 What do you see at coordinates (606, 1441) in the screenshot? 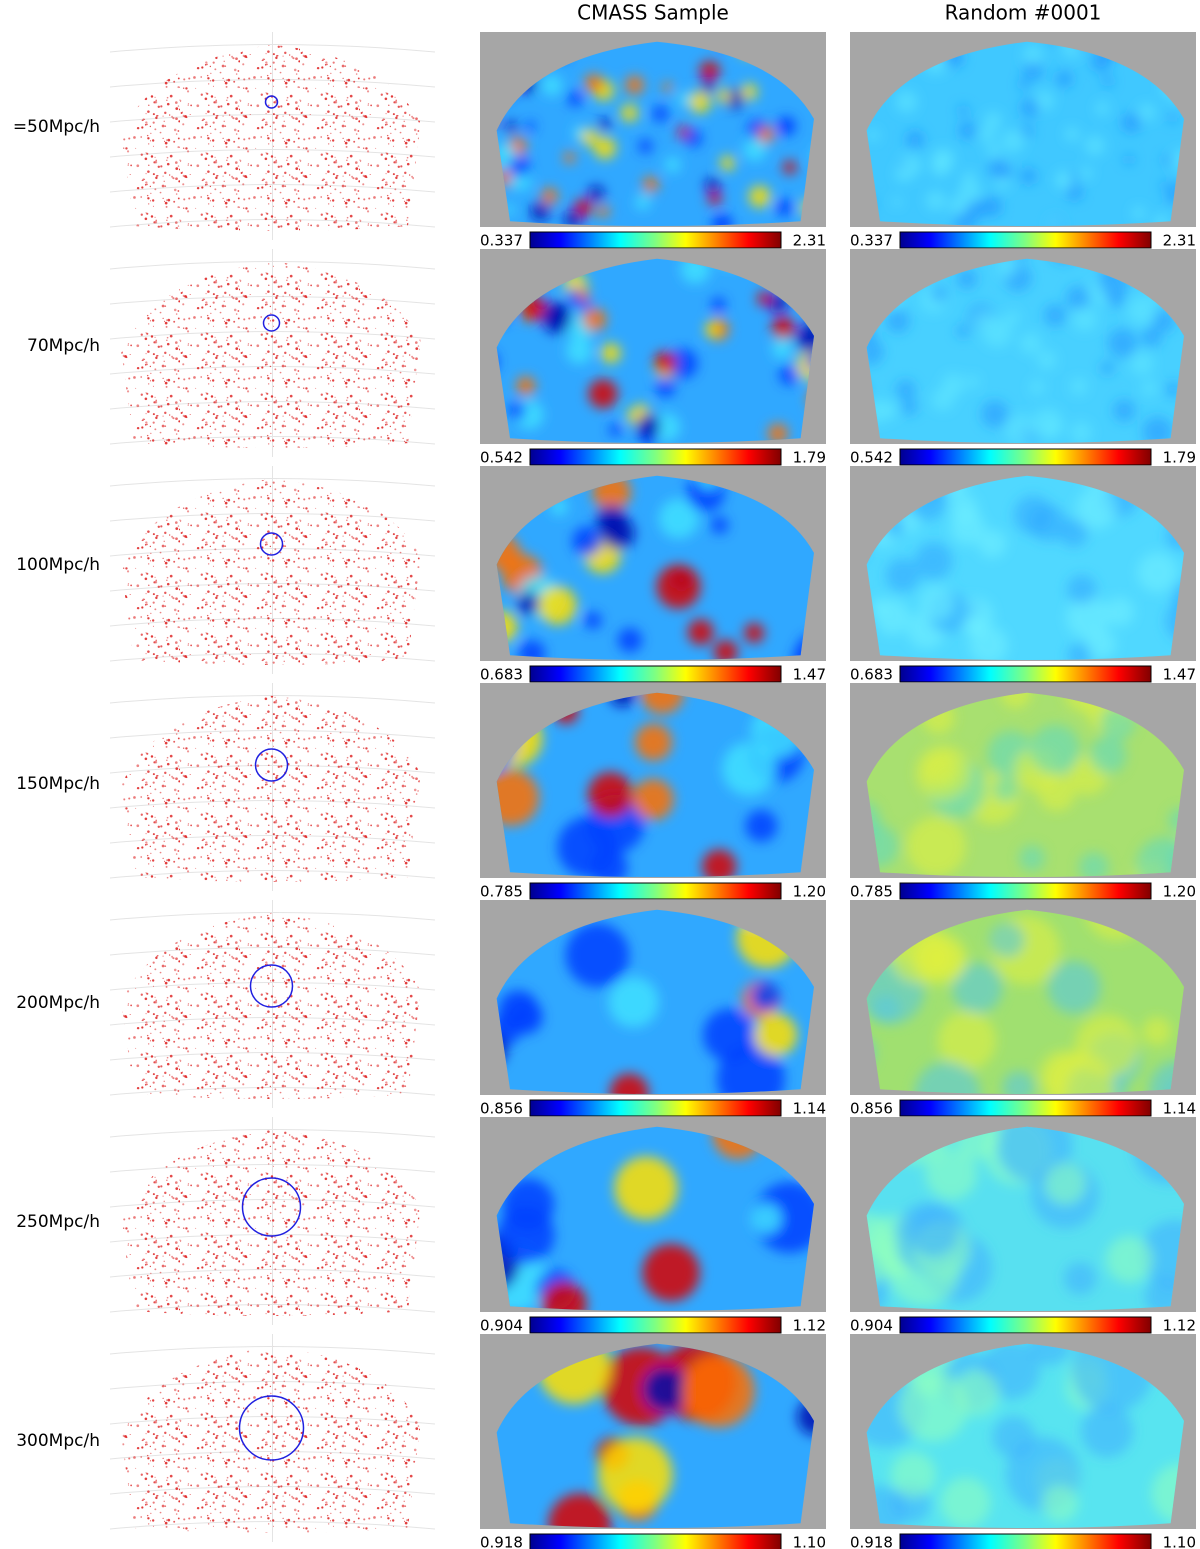
I see `row: 300Mpc/h 0.918 1.10 0.918 1.10` at bounding box center [606, 1441].